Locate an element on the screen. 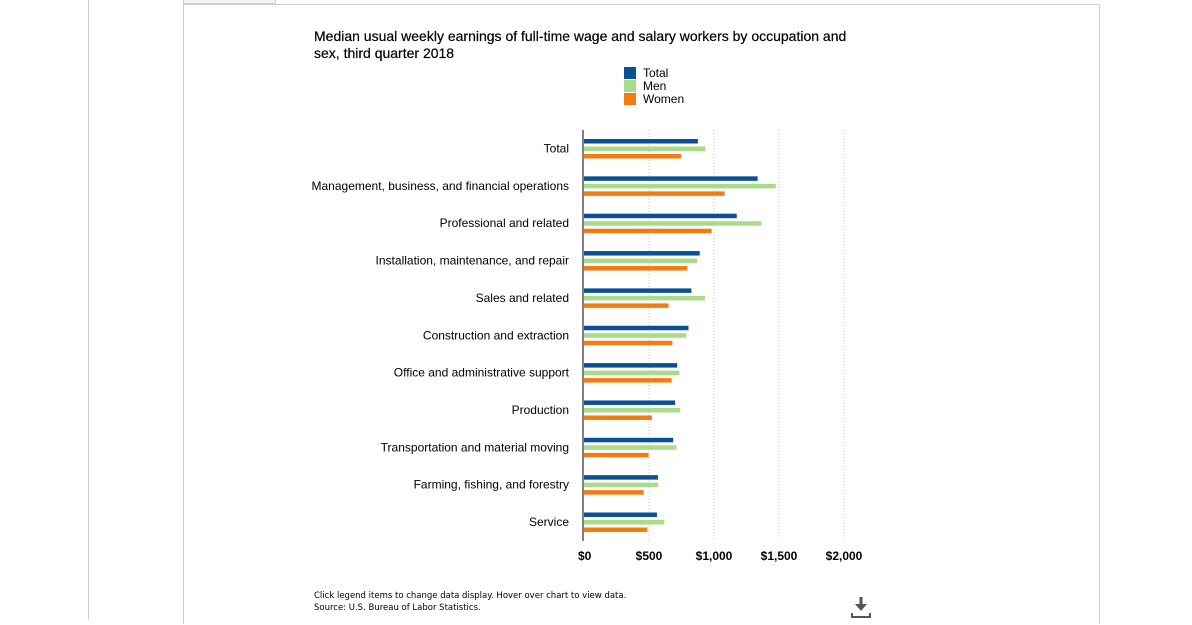 Image resolution: width=1192 pixels, height=625 pixels. category-label: Professional and related is located at coordinates (504, 223).